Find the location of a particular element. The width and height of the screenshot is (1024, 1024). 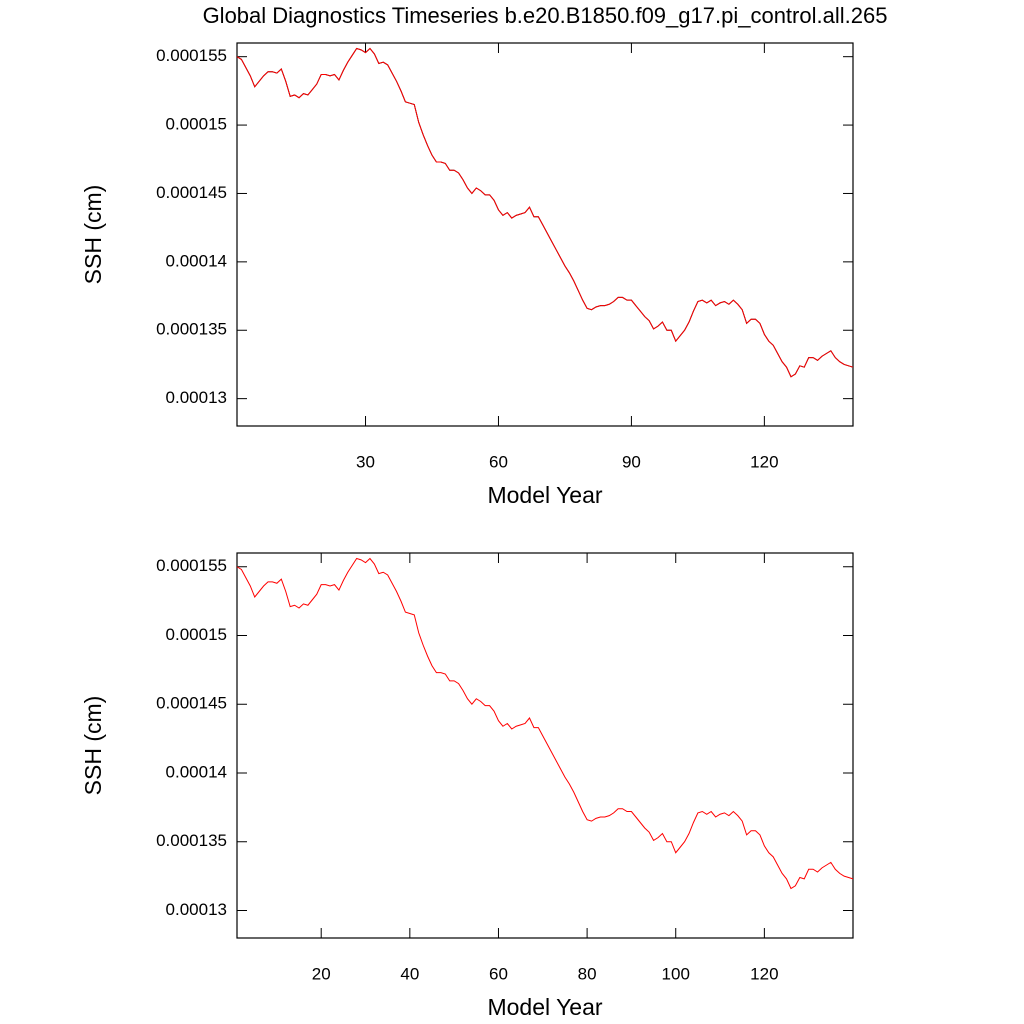

x-tick-label: 30 is located at coordinates (365, 461).